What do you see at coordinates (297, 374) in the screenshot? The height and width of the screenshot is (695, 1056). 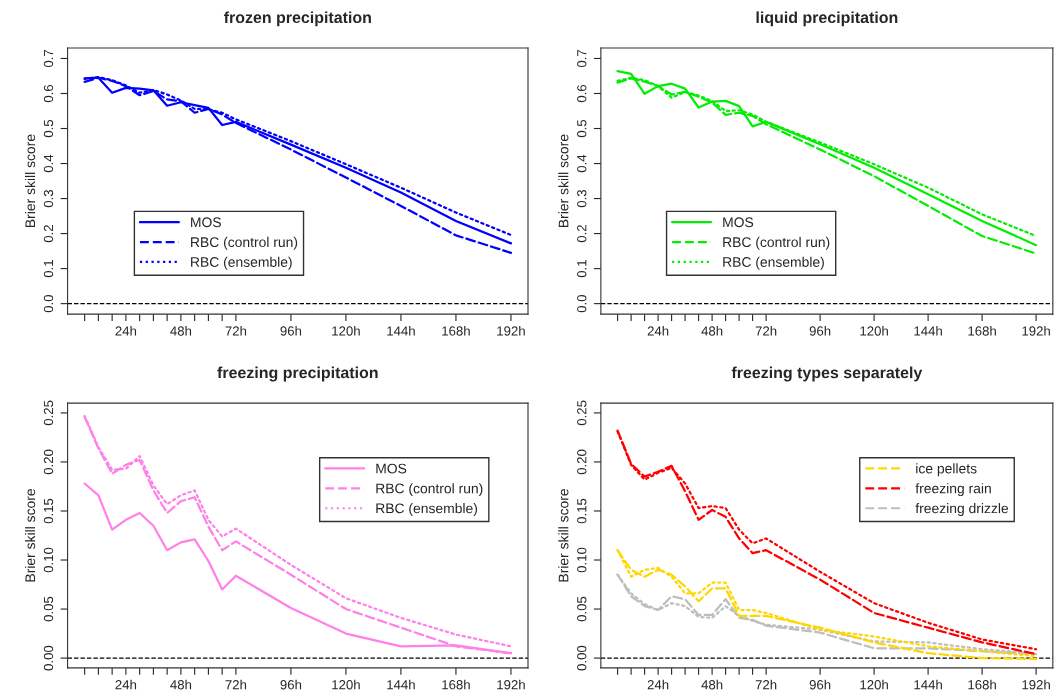 I see `chart-title: freezing precipitation` at bounding box center [297, 374].